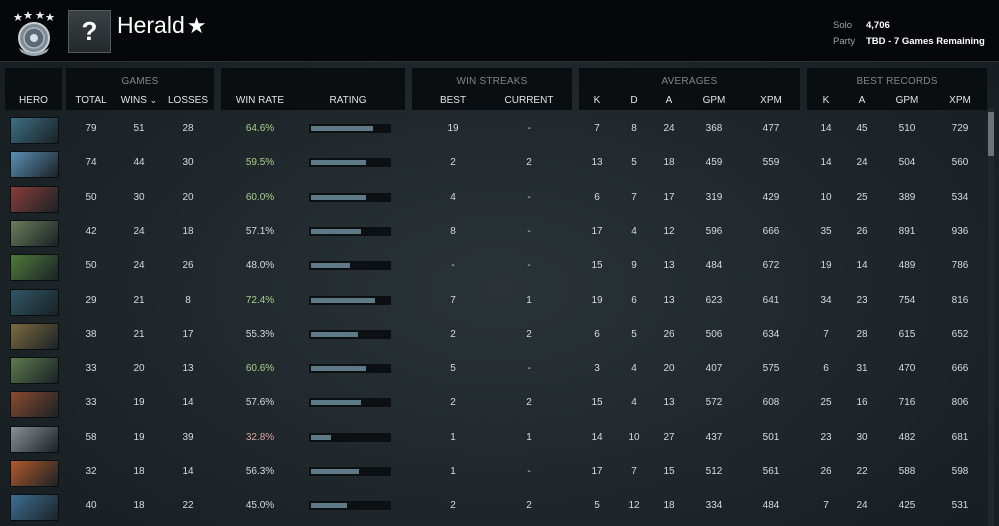 This screenshot has width=999, height=526. I want to click on cell-rk: 23, so click(826, 437).